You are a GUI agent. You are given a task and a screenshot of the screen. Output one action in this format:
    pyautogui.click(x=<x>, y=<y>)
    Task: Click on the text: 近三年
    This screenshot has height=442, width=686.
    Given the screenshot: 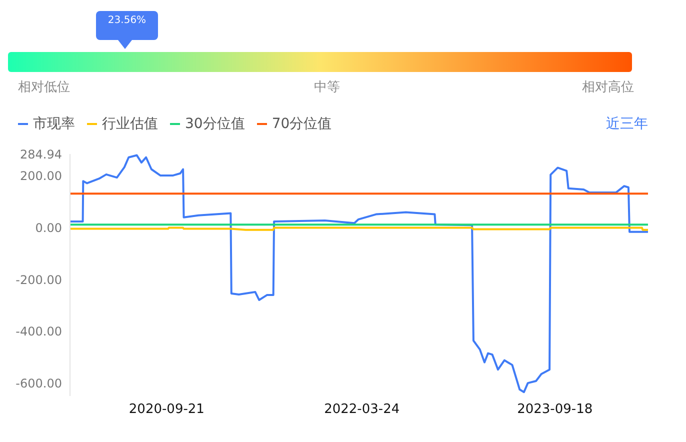 What is the action you would take?
    pyautogui.click(x=627, y=124)
    